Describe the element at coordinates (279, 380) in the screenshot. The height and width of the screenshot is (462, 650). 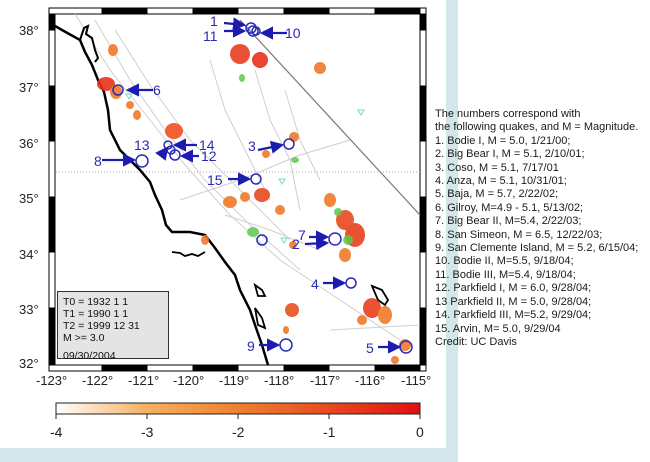
I see `lon-label-118: -118°` at that location.